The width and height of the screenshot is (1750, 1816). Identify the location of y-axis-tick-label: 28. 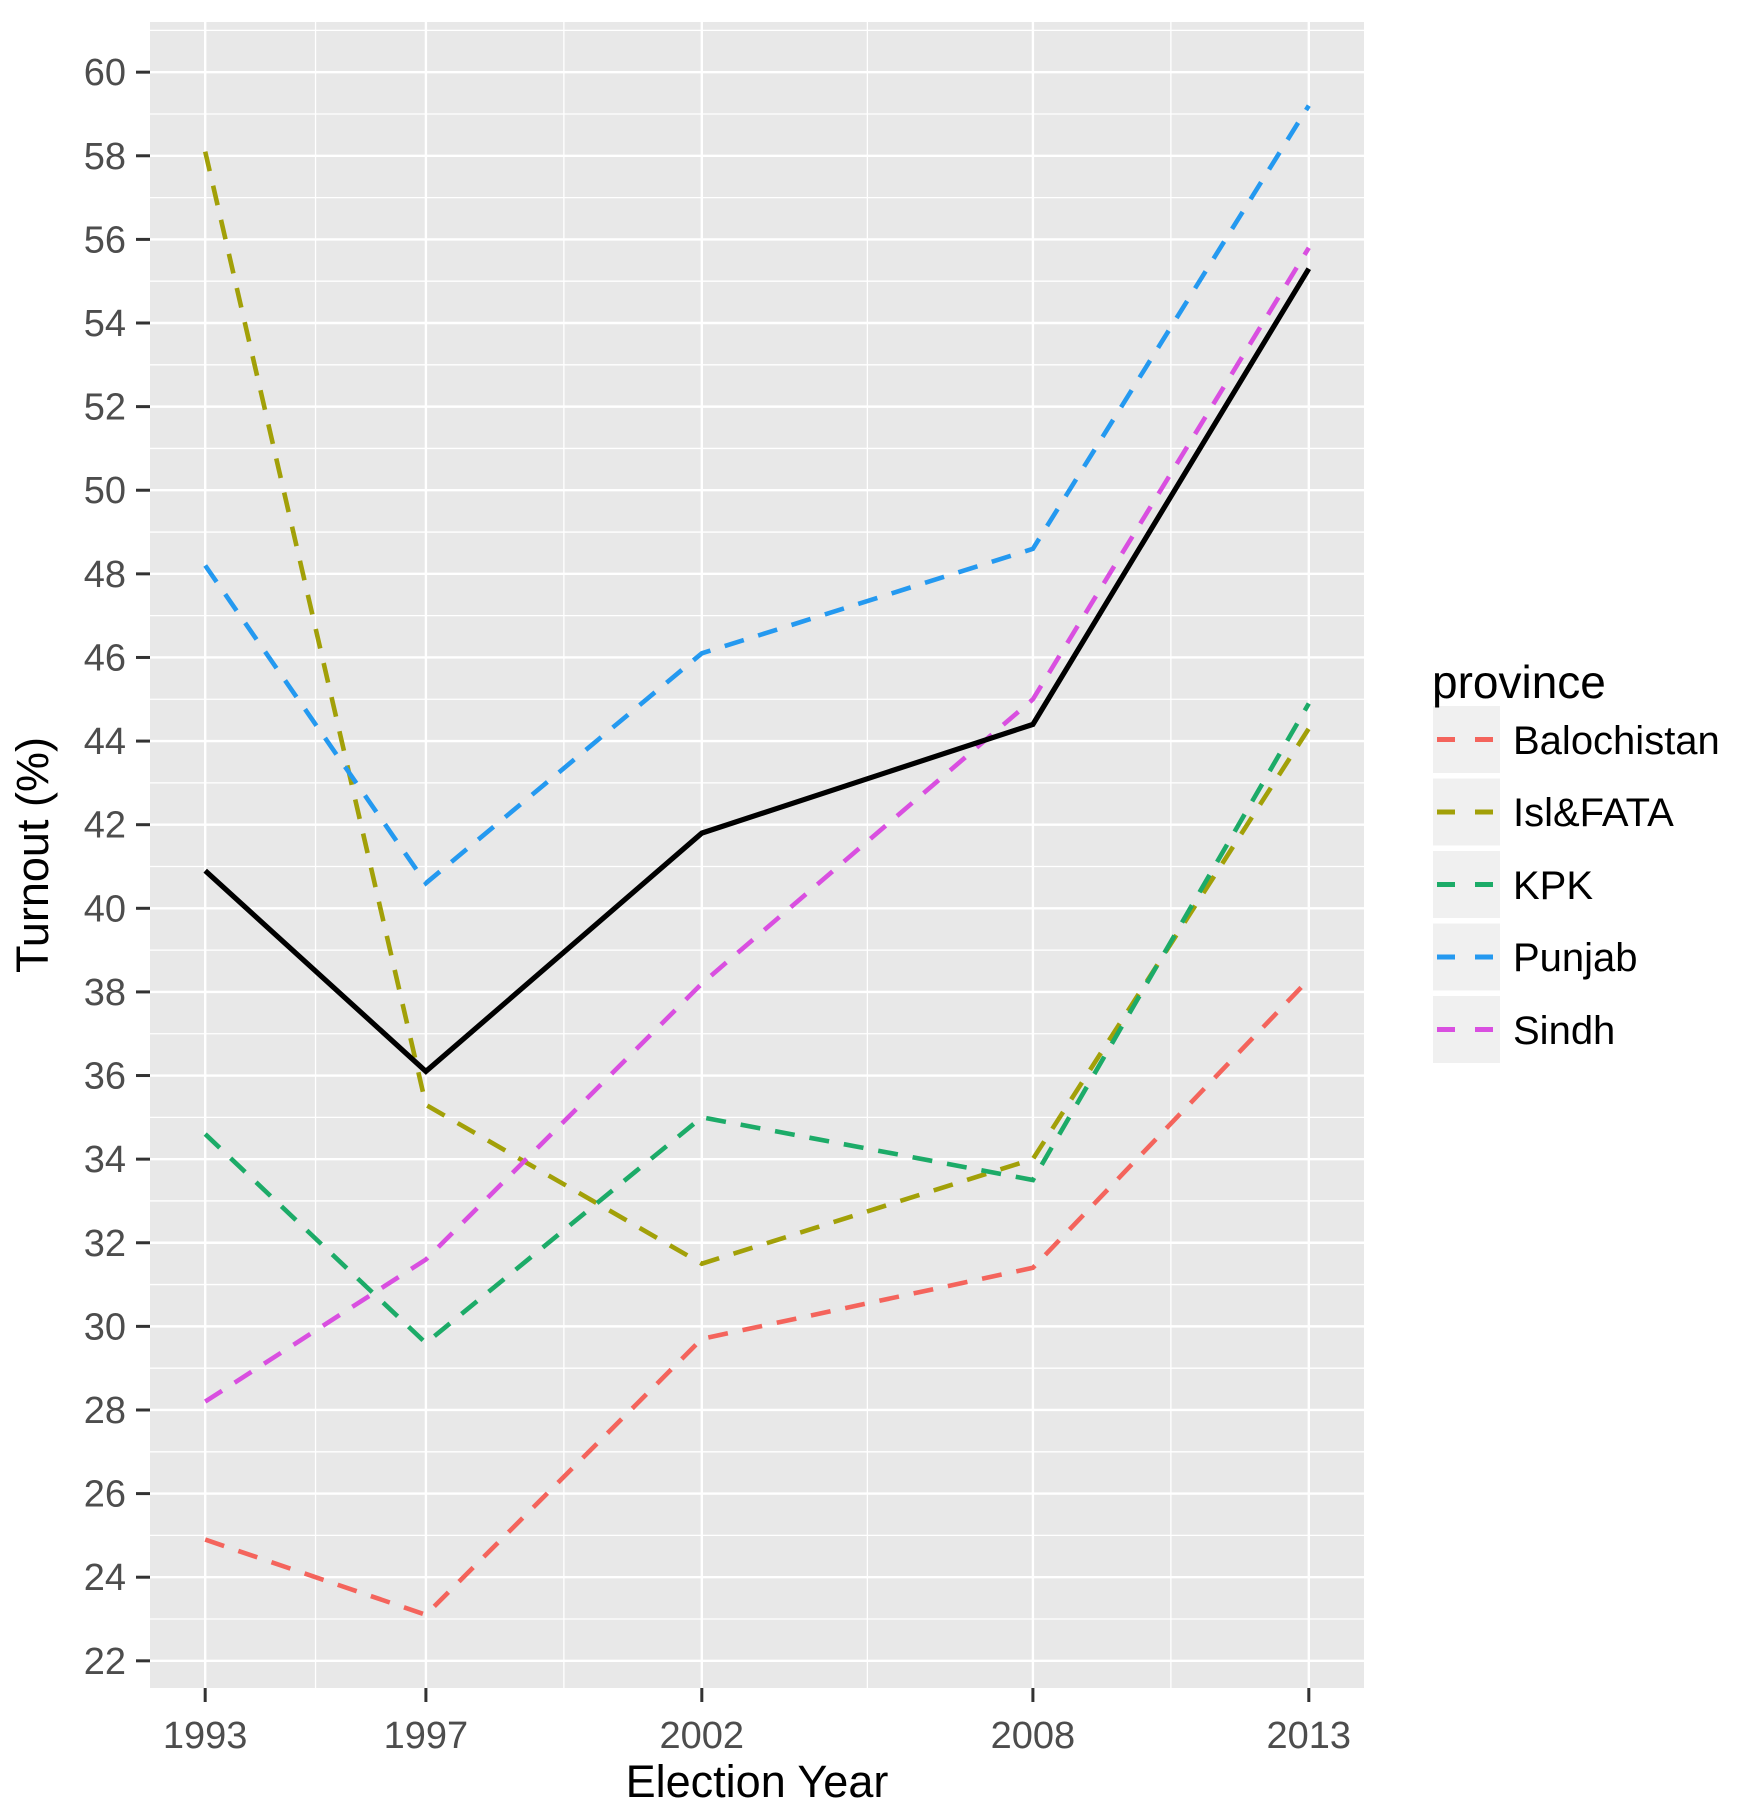
(105, 1411).